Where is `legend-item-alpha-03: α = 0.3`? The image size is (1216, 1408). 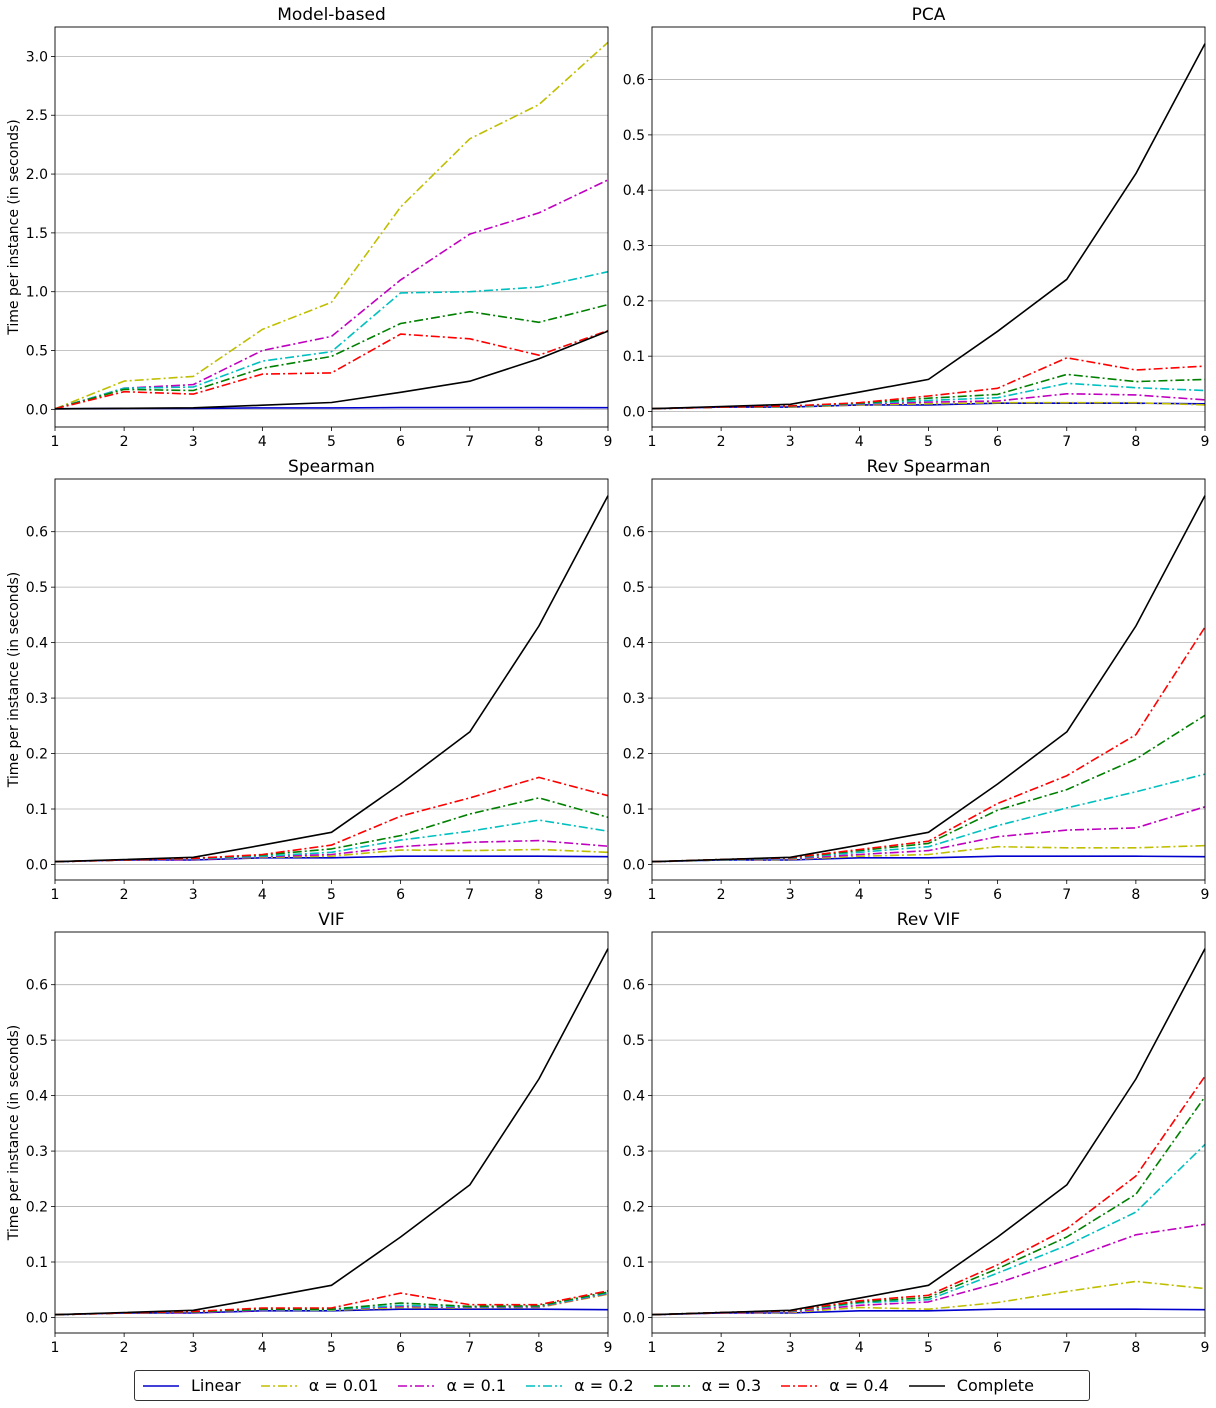 legend-item-alpha-03: α = 0.3 is located at coordinates (707, 1385).